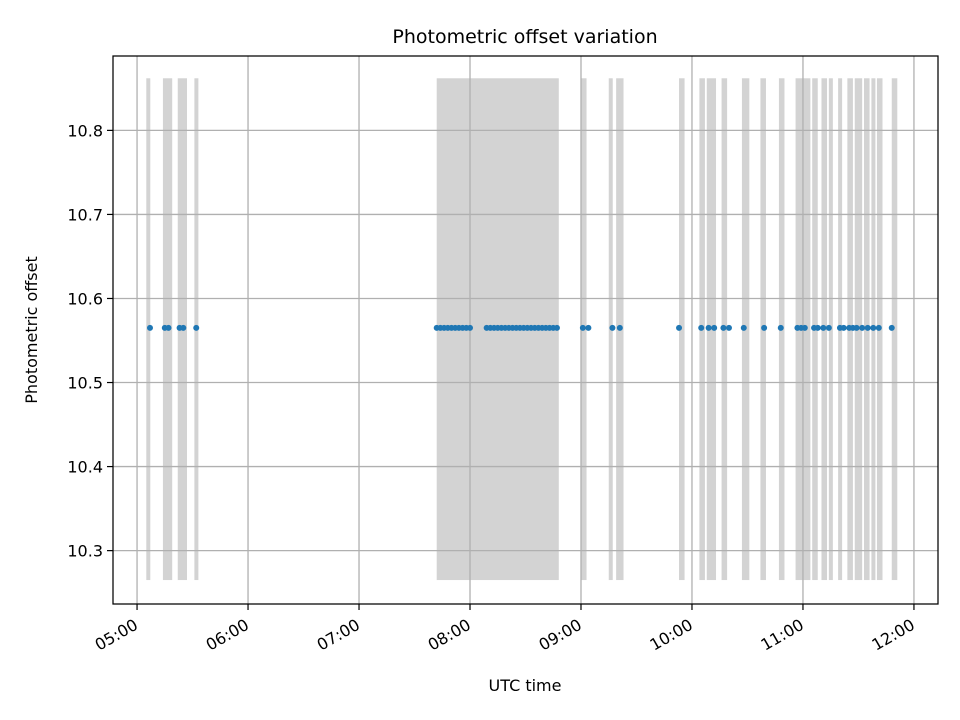 Image resolution: width=960 pixels, height=720 pixels. Describe the element at coordinates (31, 330) in the screenshot. I see `y-axis-label: Photometric offset` at that location.